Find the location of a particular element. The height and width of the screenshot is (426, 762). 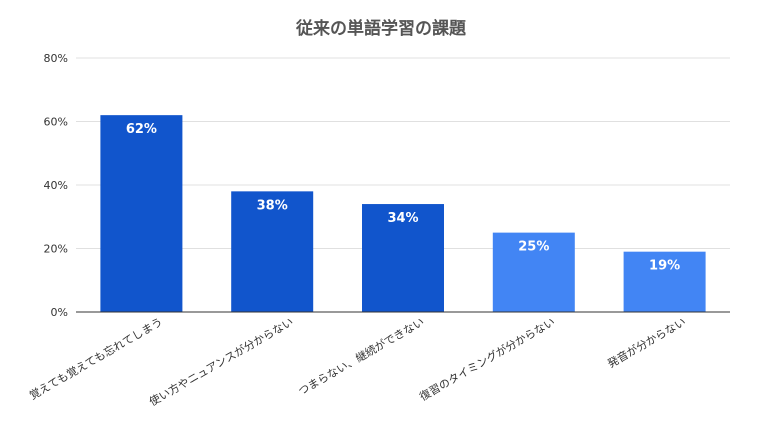

x-tick-label: 発音が分からない is located at coordinates (646, 342).